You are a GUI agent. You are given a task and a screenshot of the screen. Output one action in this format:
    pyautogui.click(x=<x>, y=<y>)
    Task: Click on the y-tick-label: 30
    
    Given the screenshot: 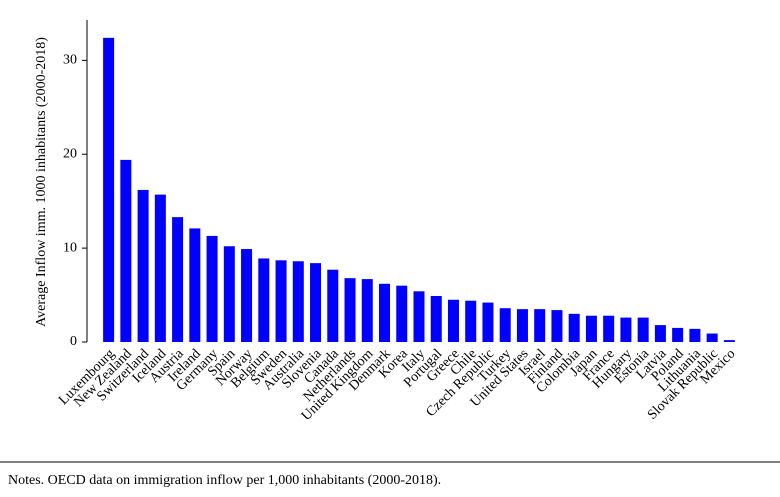 What is the action you would take?
    pyautogui.click(x=70, y=60)
    